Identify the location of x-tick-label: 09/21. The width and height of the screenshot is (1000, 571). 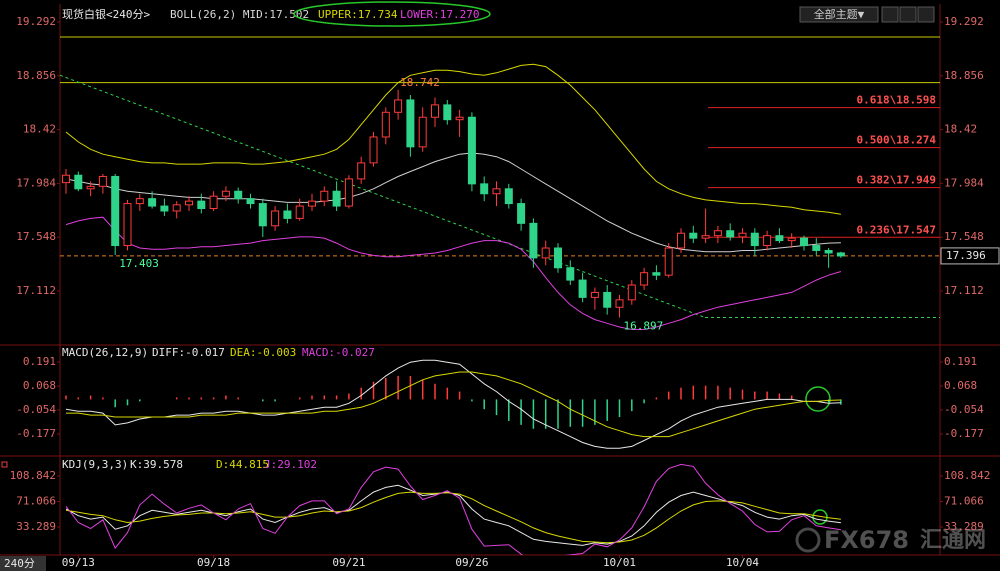
(348, 562).